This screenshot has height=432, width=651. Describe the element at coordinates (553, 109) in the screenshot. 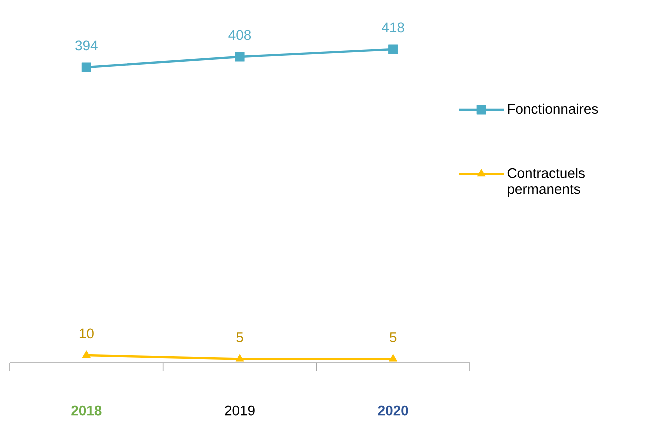

I see `legend-label: Fonctionnaires` at that location.